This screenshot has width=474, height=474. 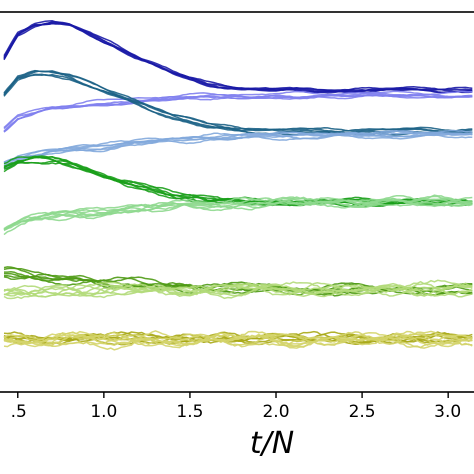 What do you see at coordinates (362, 412) in the screenshot?
I see `x-tick-label: 2.5` at bounding box center [362, 412].